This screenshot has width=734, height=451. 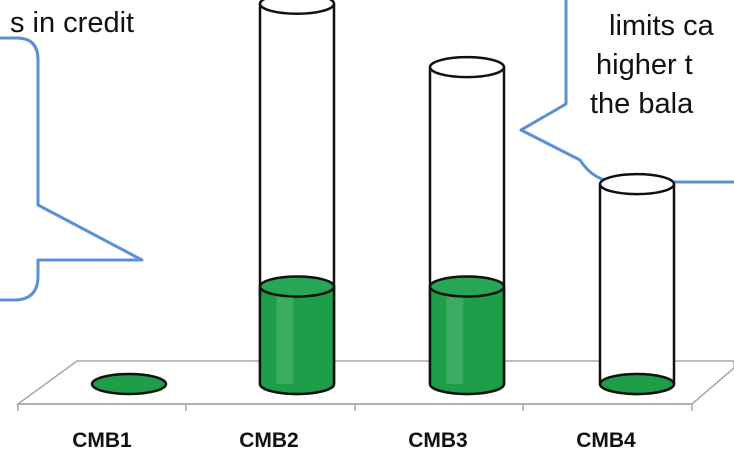 I want to click on category-label: CMB1, so click(x=102, y=440).